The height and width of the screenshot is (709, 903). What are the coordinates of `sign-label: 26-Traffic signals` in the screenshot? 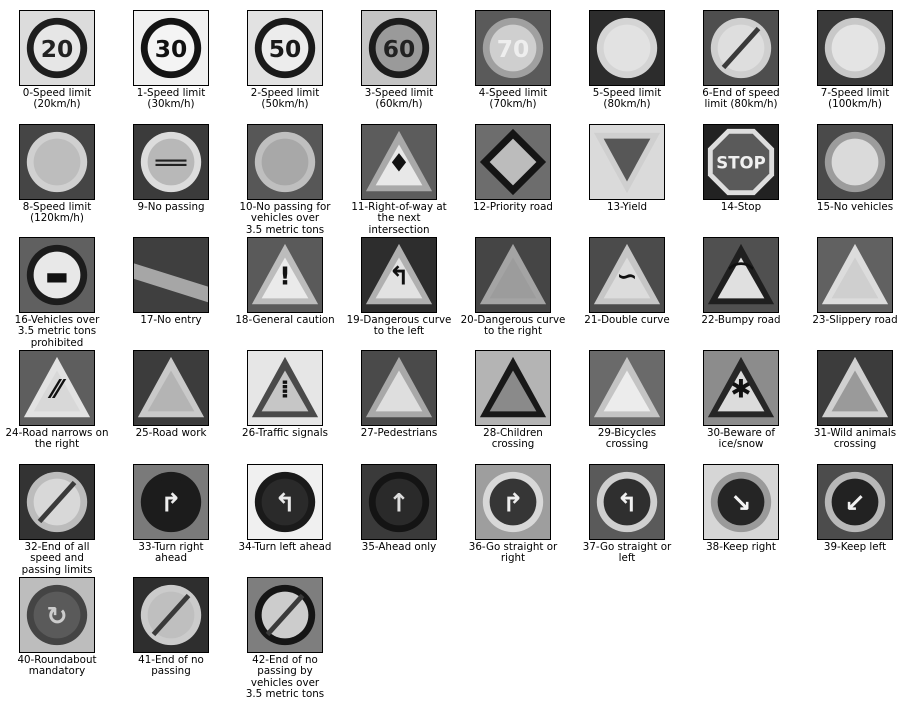 It's located at (285, 433).